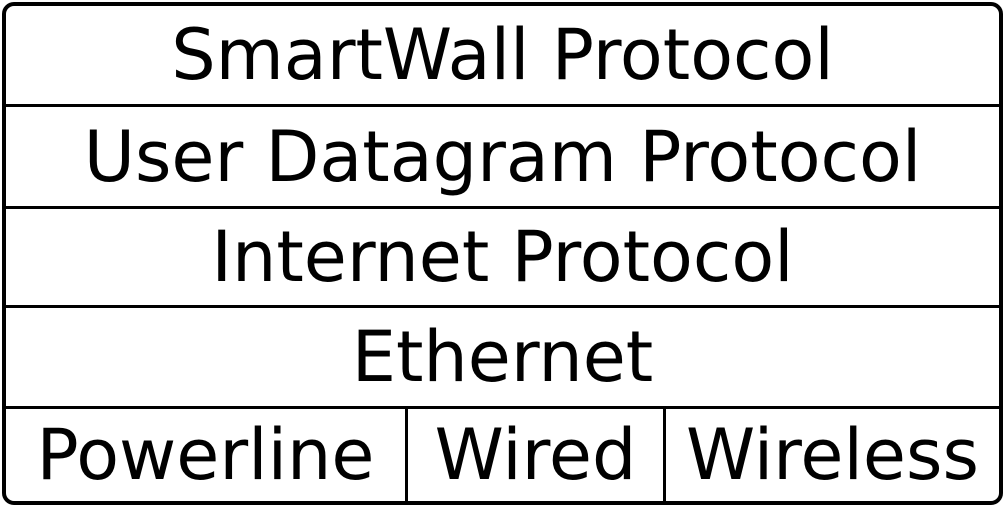  I want to click on layer-internet-protocol: Internet Protocol, so click(502, 257).